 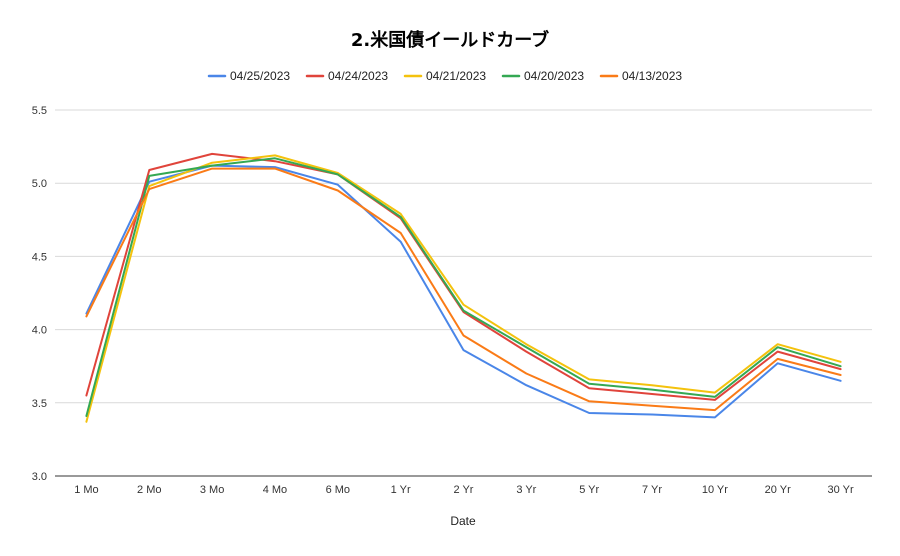 I want to click on legend-item: 04/25/2023, so click(x=248, y=76).